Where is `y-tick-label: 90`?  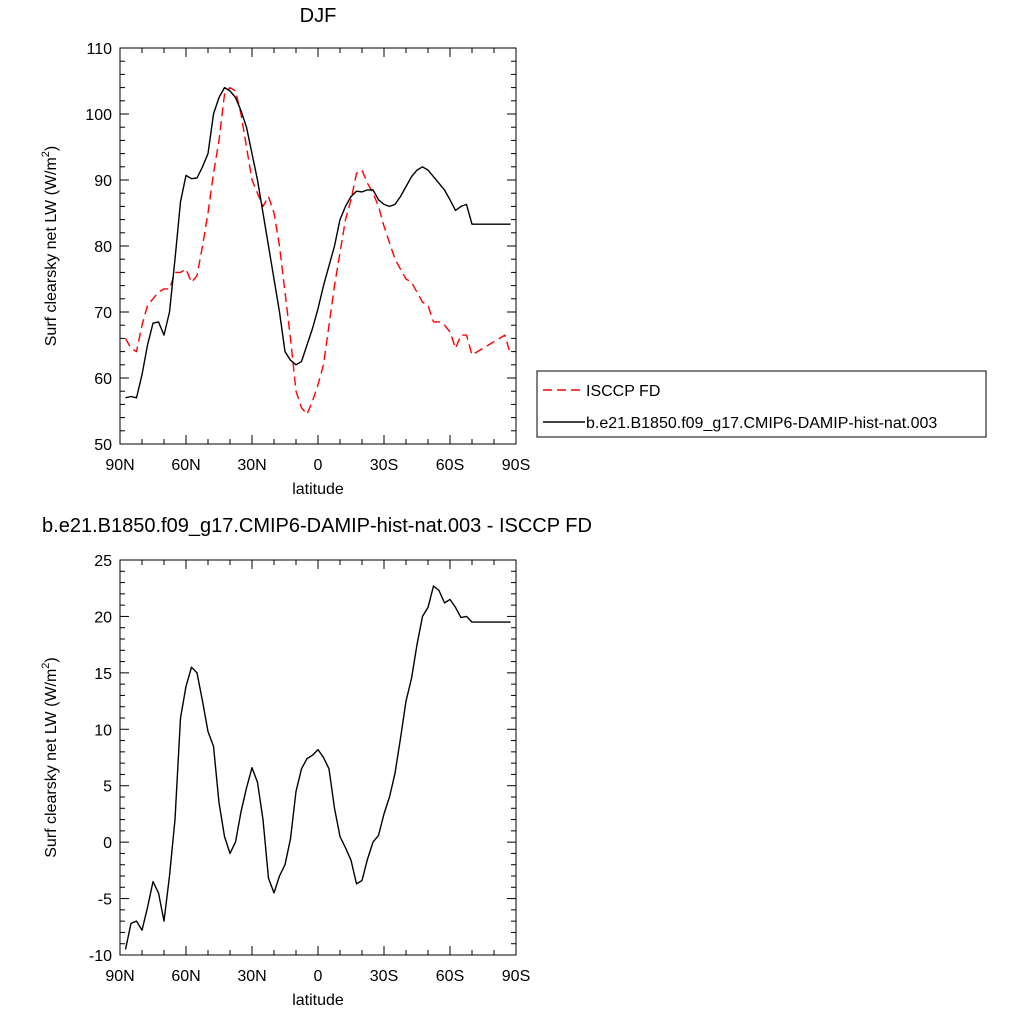
y-tick-label: 90 is located at coordinates (103, 181).